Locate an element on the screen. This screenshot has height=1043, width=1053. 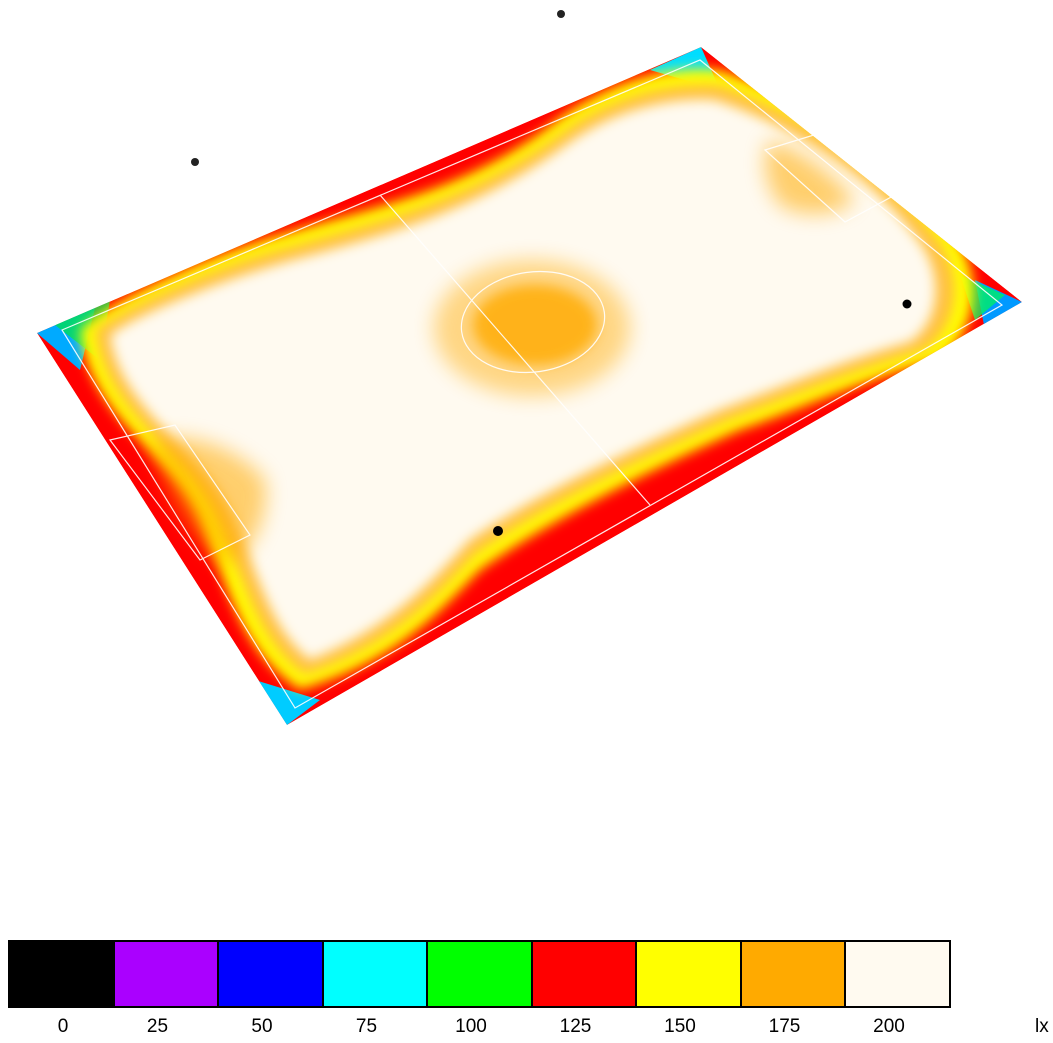
legend-unit-label: lx is located at coordinates (1042, 1026).